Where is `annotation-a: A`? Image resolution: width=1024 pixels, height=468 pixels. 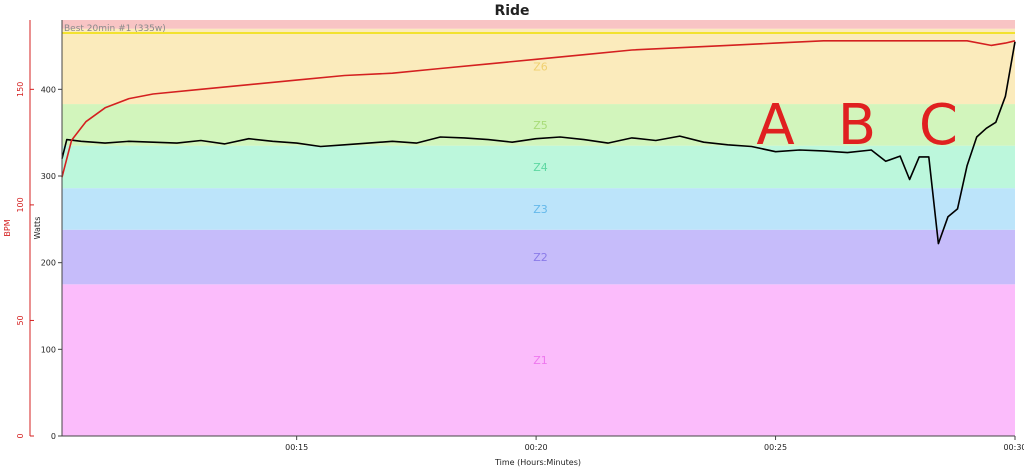 annotation-a: A is located at coordinates (775, 125).